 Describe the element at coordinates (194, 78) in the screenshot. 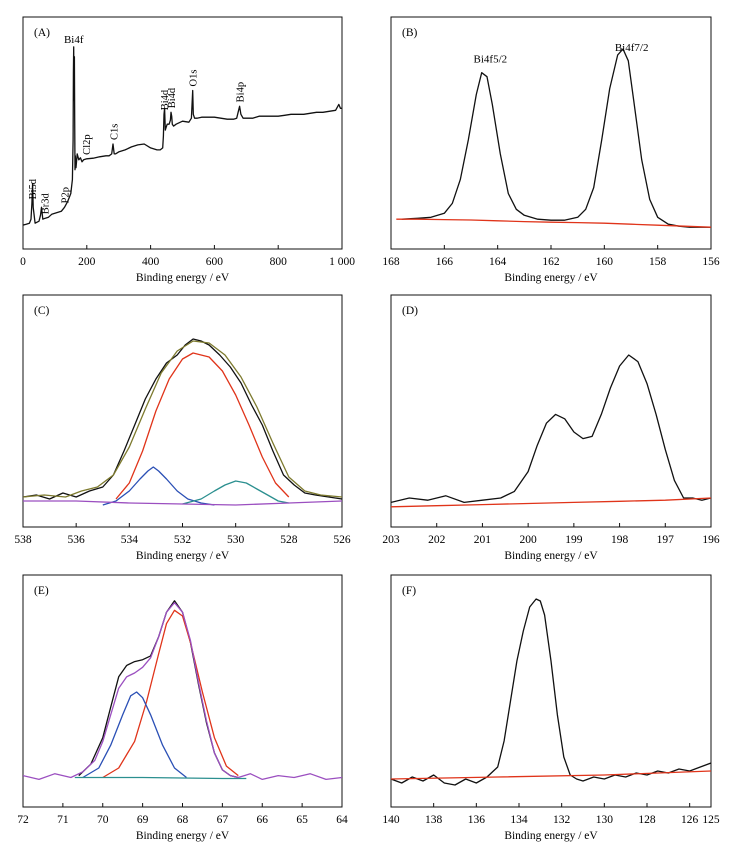

I see `peak-label: O1s` at that location.